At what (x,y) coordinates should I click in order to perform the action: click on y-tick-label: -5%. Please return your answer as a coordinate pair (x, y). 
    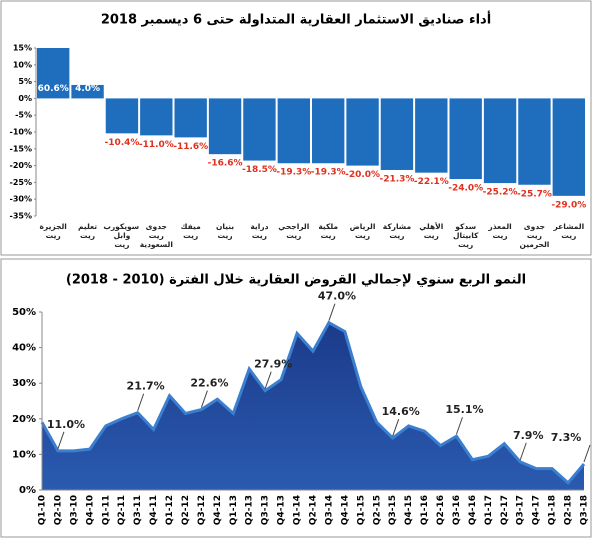
    Looking at the image, I should click on (23, 115).